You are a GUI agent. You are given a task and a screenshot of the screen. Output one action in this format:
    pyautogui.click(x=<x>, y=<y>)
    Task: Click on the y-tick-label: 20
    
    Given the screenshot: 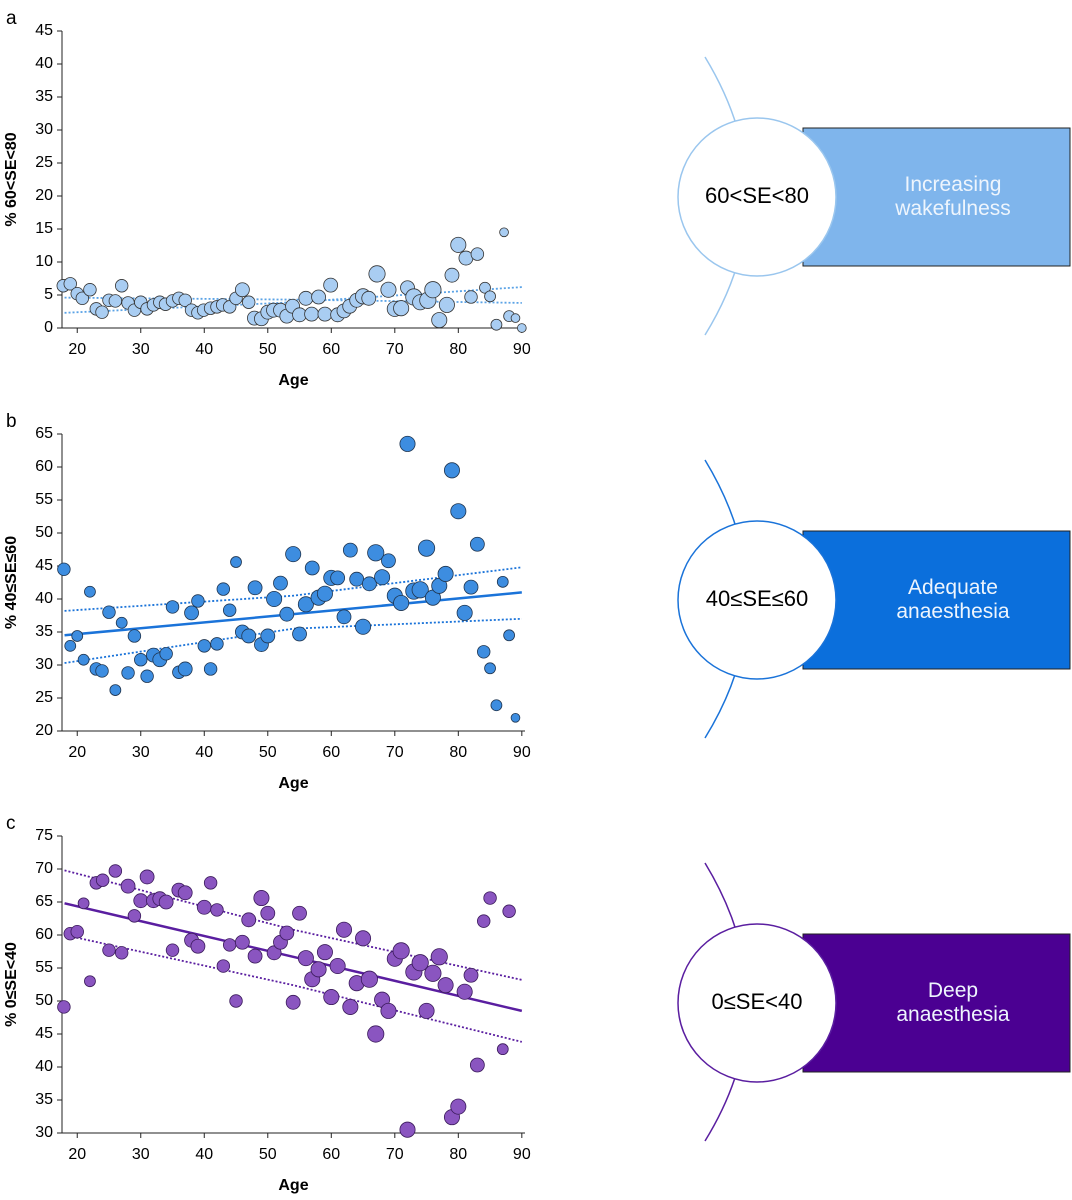 What is the action you would take?
    pyautogui.click(x=44, y=195)
    